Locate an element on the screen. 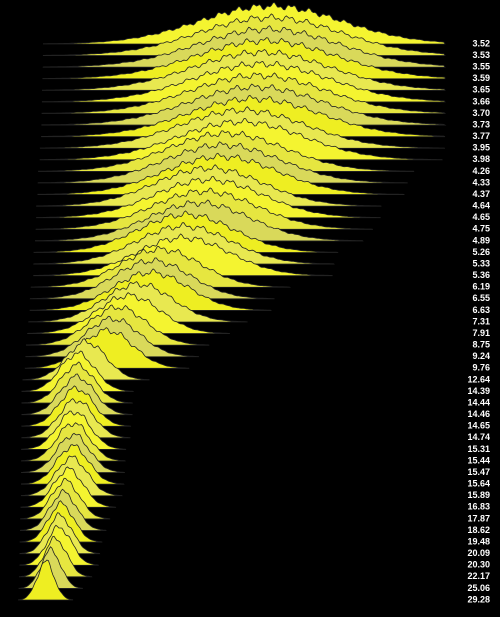  row-label: 19.48 is located at coordinates (478, 541).